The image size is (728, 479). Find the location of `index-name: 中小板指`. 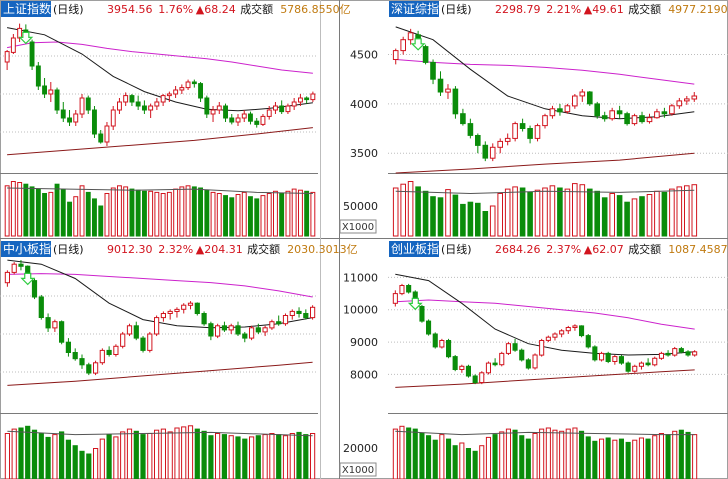

index-name: 中小板指 is located at coordinates (27, 248).